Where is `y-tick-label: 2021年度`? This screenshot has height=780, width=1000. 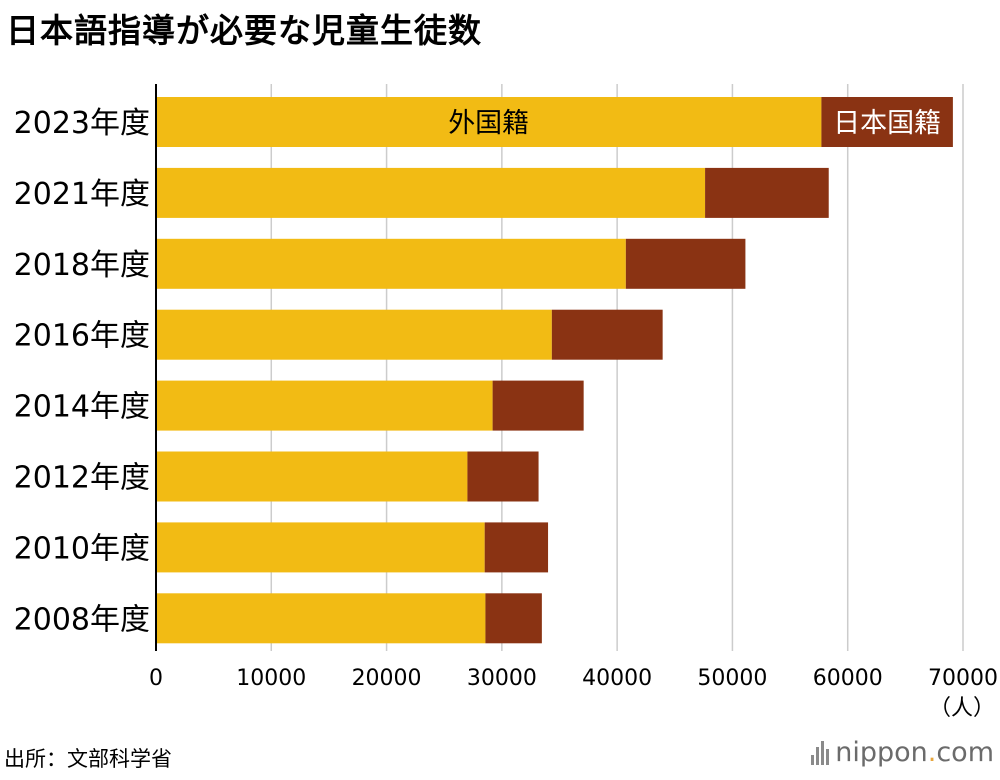
y-tick-label: 2021年度 is located at coordinates (82, 194).